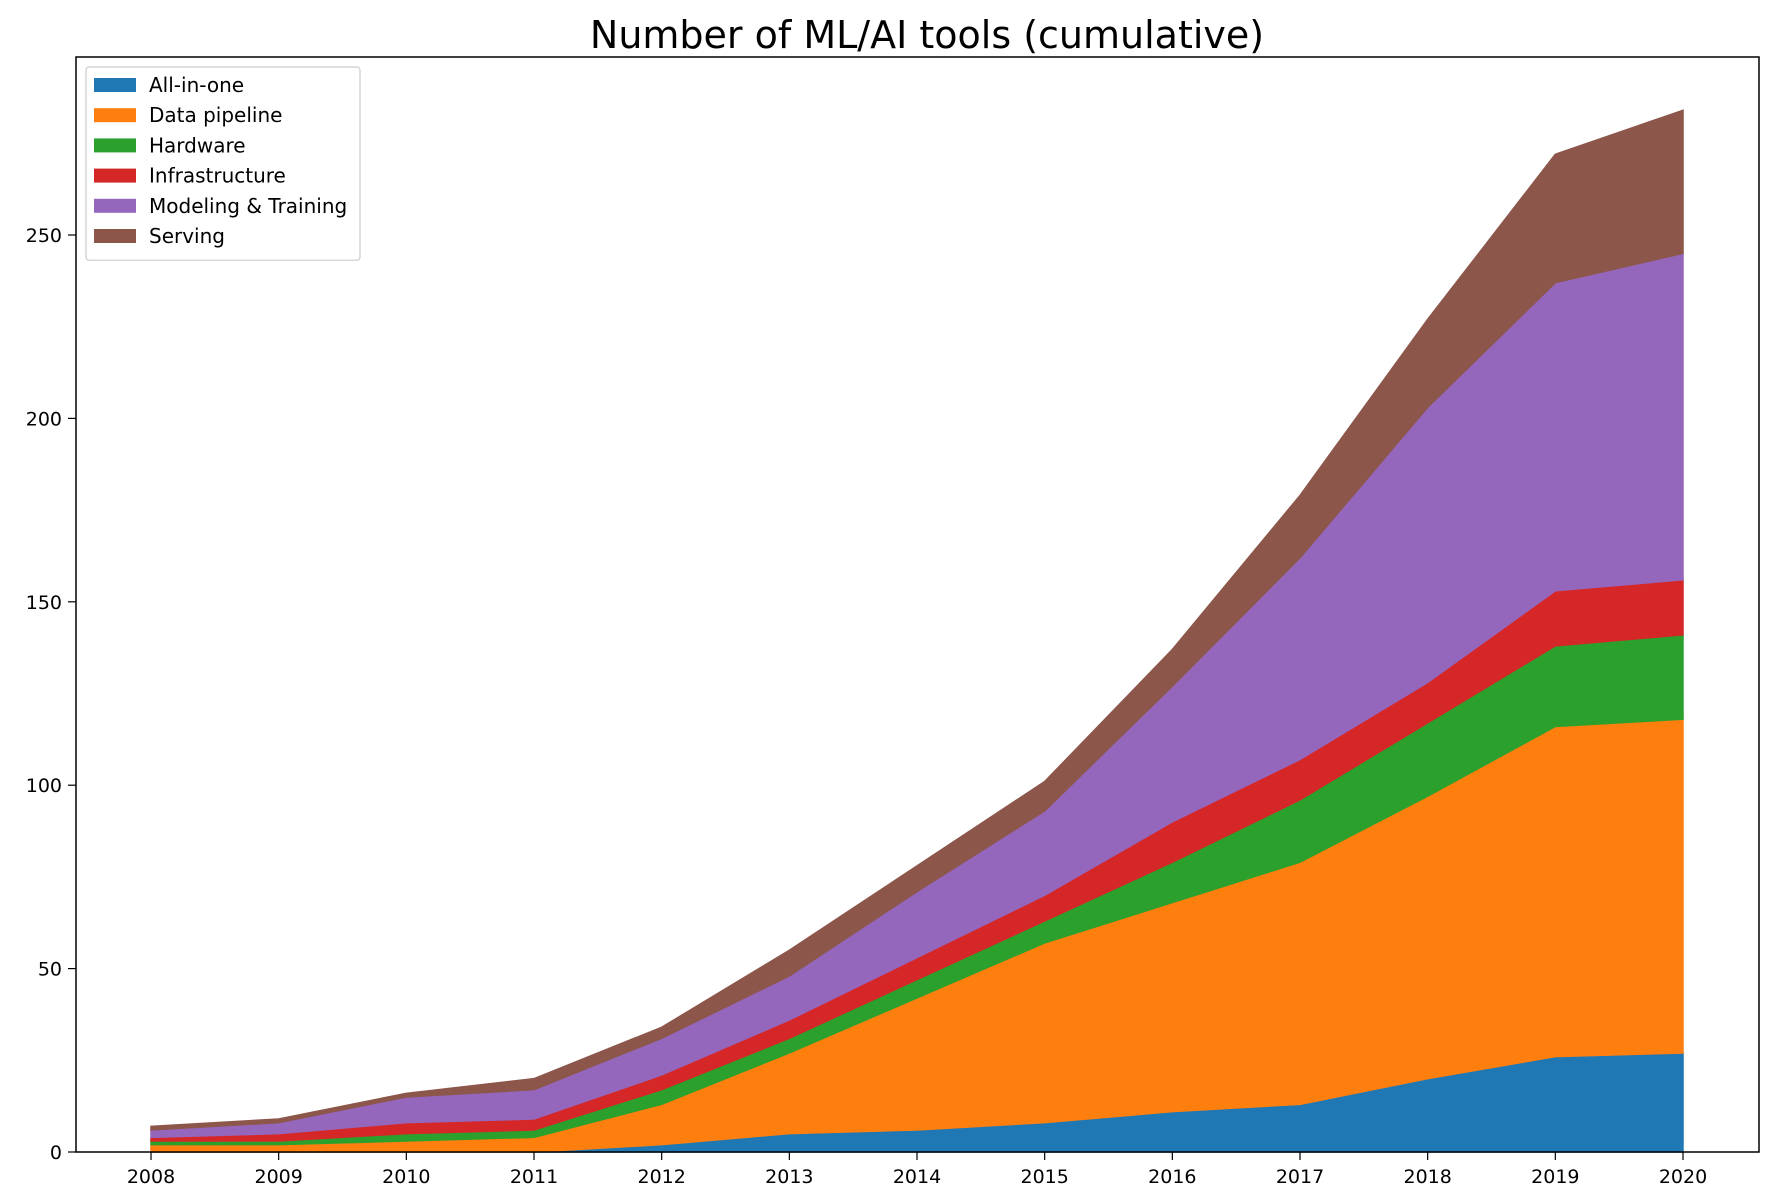 This screenshot has height=1198, width=1780. What do you see at coordinates (278, 1177) in the screenshot?
I see `x-tick-label: 2009` at bounding box center [278, 1177].